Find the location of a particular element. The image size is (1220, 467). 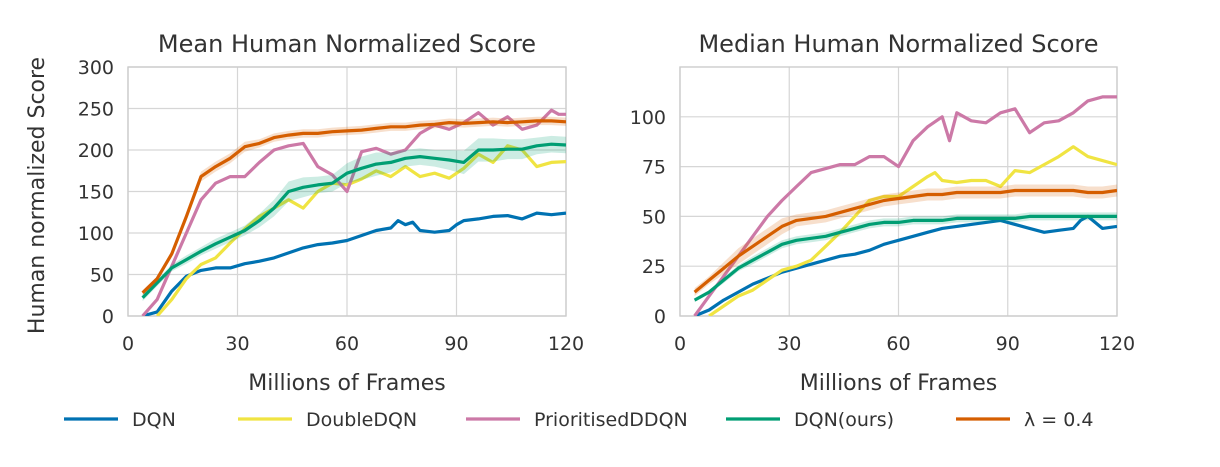

band-lambda is located at coordinates (905, 240).